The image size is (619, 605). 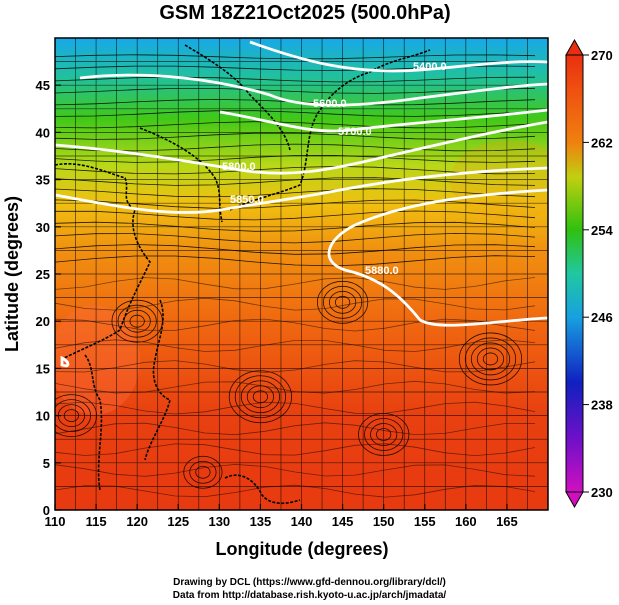 What do you see at coordinates (430, 67) in the screenshot?
I see `contour-label: 5400.0` at bounding box center [430, 67].